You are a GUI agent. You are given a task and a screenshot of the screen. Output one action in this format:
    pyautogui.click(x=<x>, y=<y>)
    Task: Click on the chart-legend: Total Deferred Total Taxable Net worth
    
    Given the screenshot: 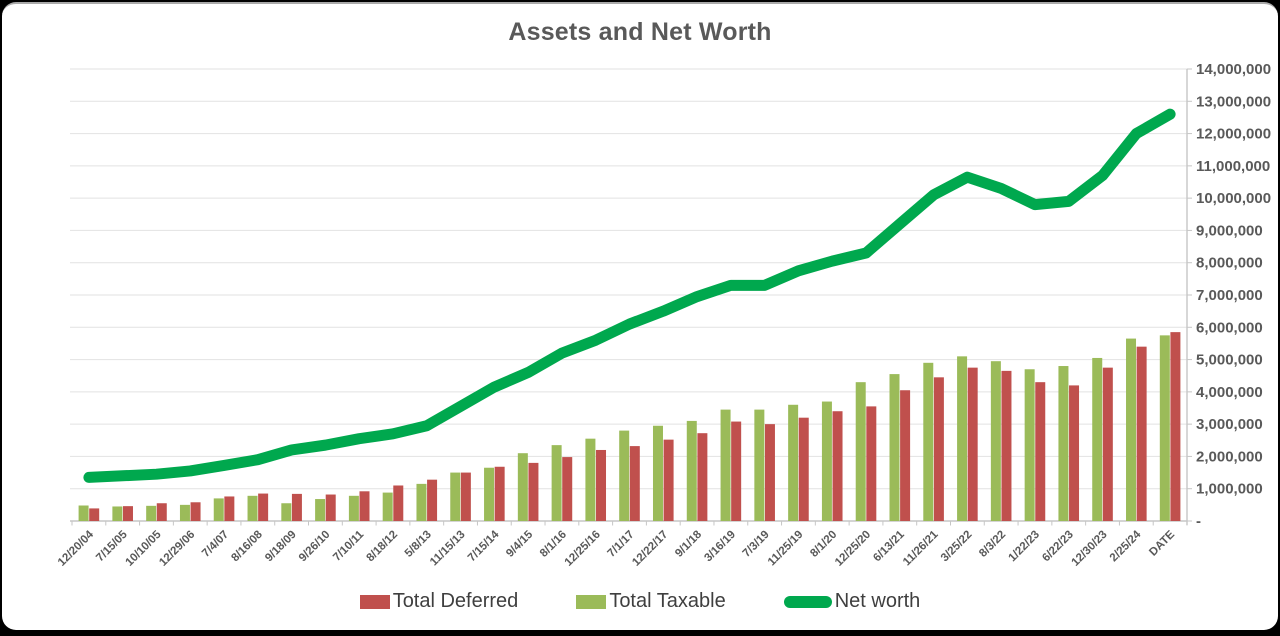 What is the action you would take?
    pyautogui.click(x=640, y=601)
    